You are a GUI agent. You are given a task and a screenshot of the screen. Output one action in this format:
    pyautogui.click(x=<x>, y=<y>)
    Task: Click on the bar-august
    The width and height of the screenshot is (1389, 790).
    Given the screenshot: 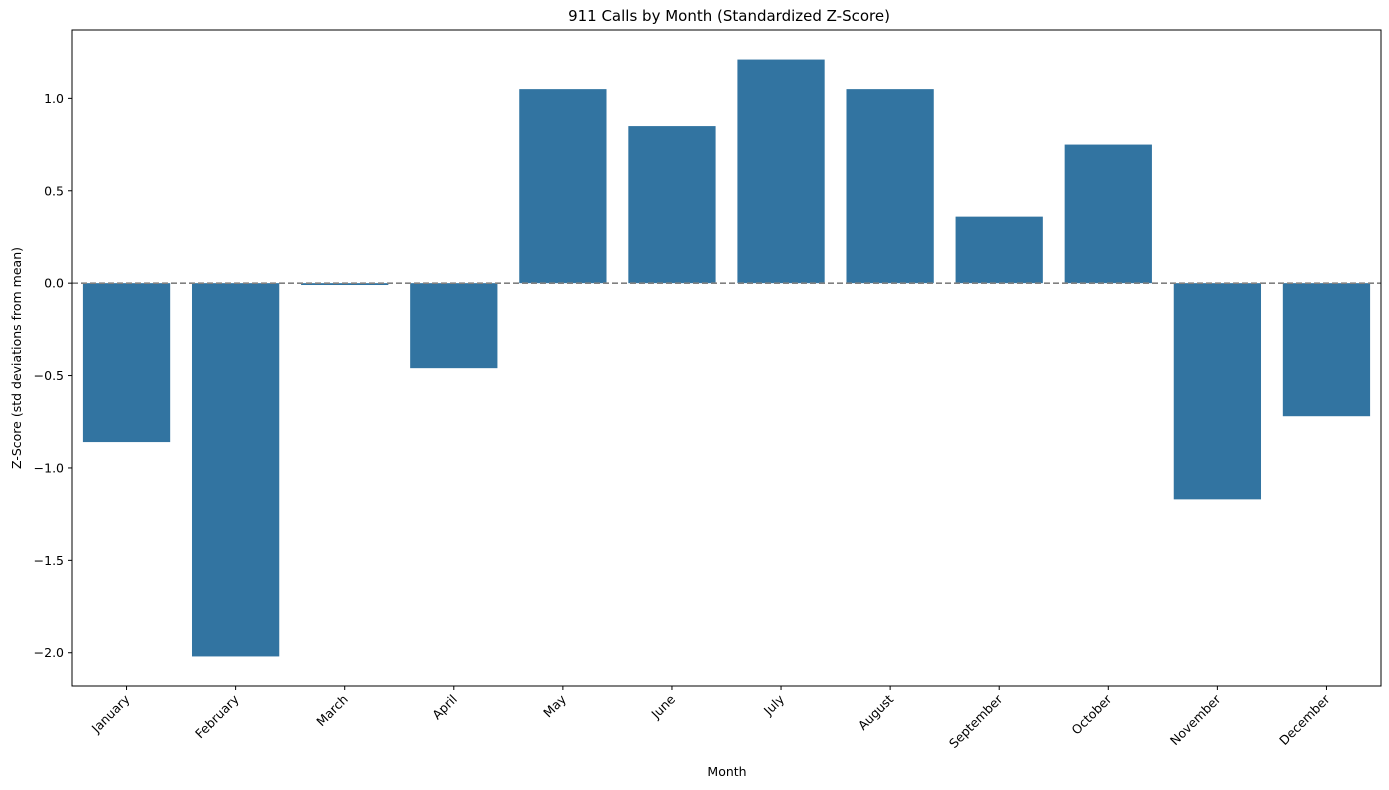 What is the action you would take?
    pyautogui.click(x=890, y=186)
    